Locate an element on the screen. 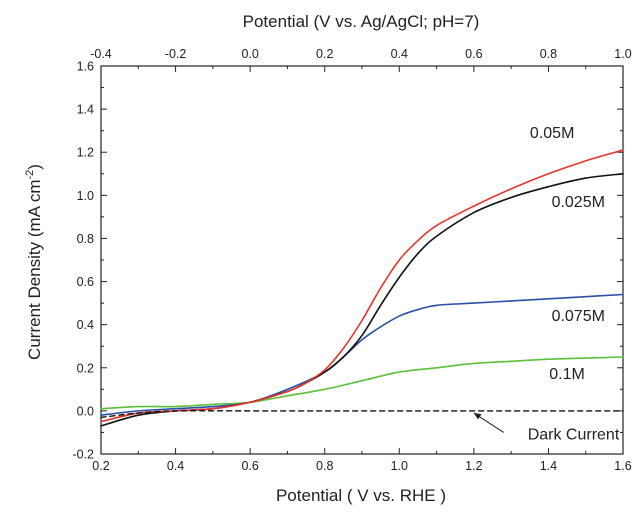 This screenshot has height=513, width=638. y-axis-title: Current Density (mA cm-2) is located at coordinates (34, 262).